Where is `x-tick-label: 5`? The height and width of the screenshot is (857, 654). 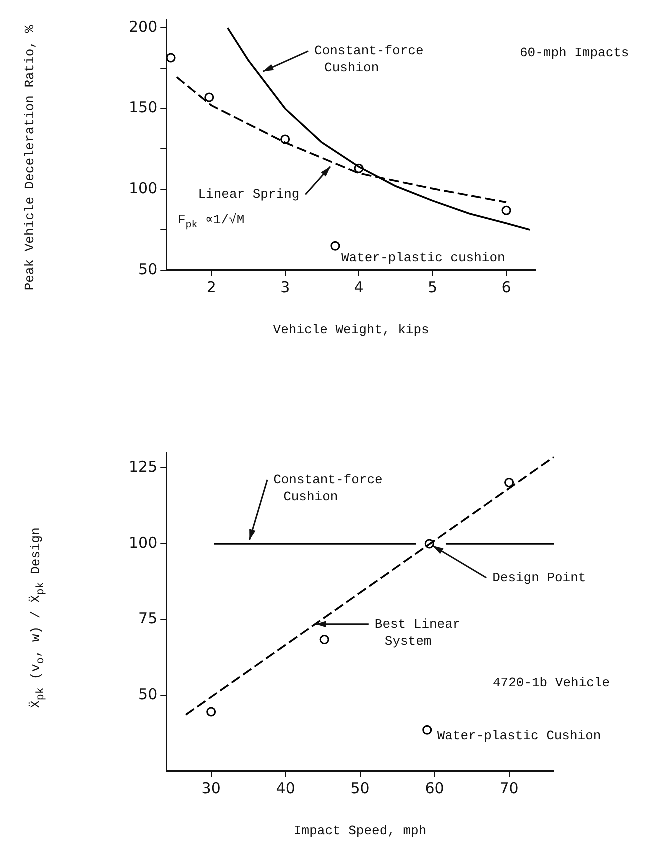 x-tick-label: 5 is located at coordinates (433, 287).